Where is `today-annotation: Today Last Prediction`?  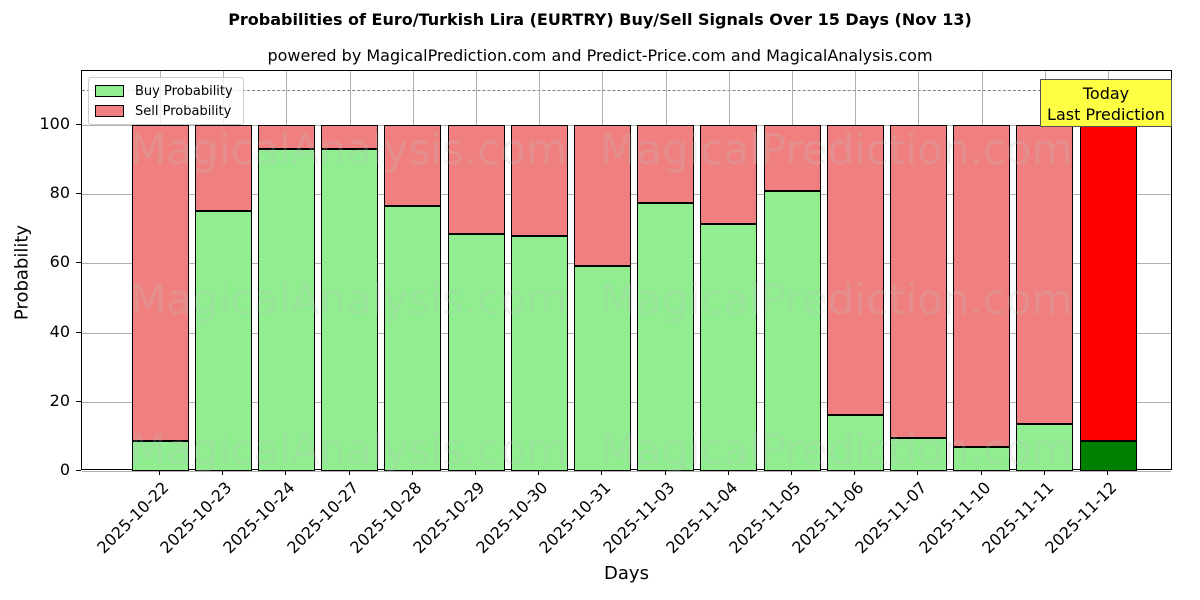 today-annotation: Today Last Prediction is located at coordinates (1106, 103).